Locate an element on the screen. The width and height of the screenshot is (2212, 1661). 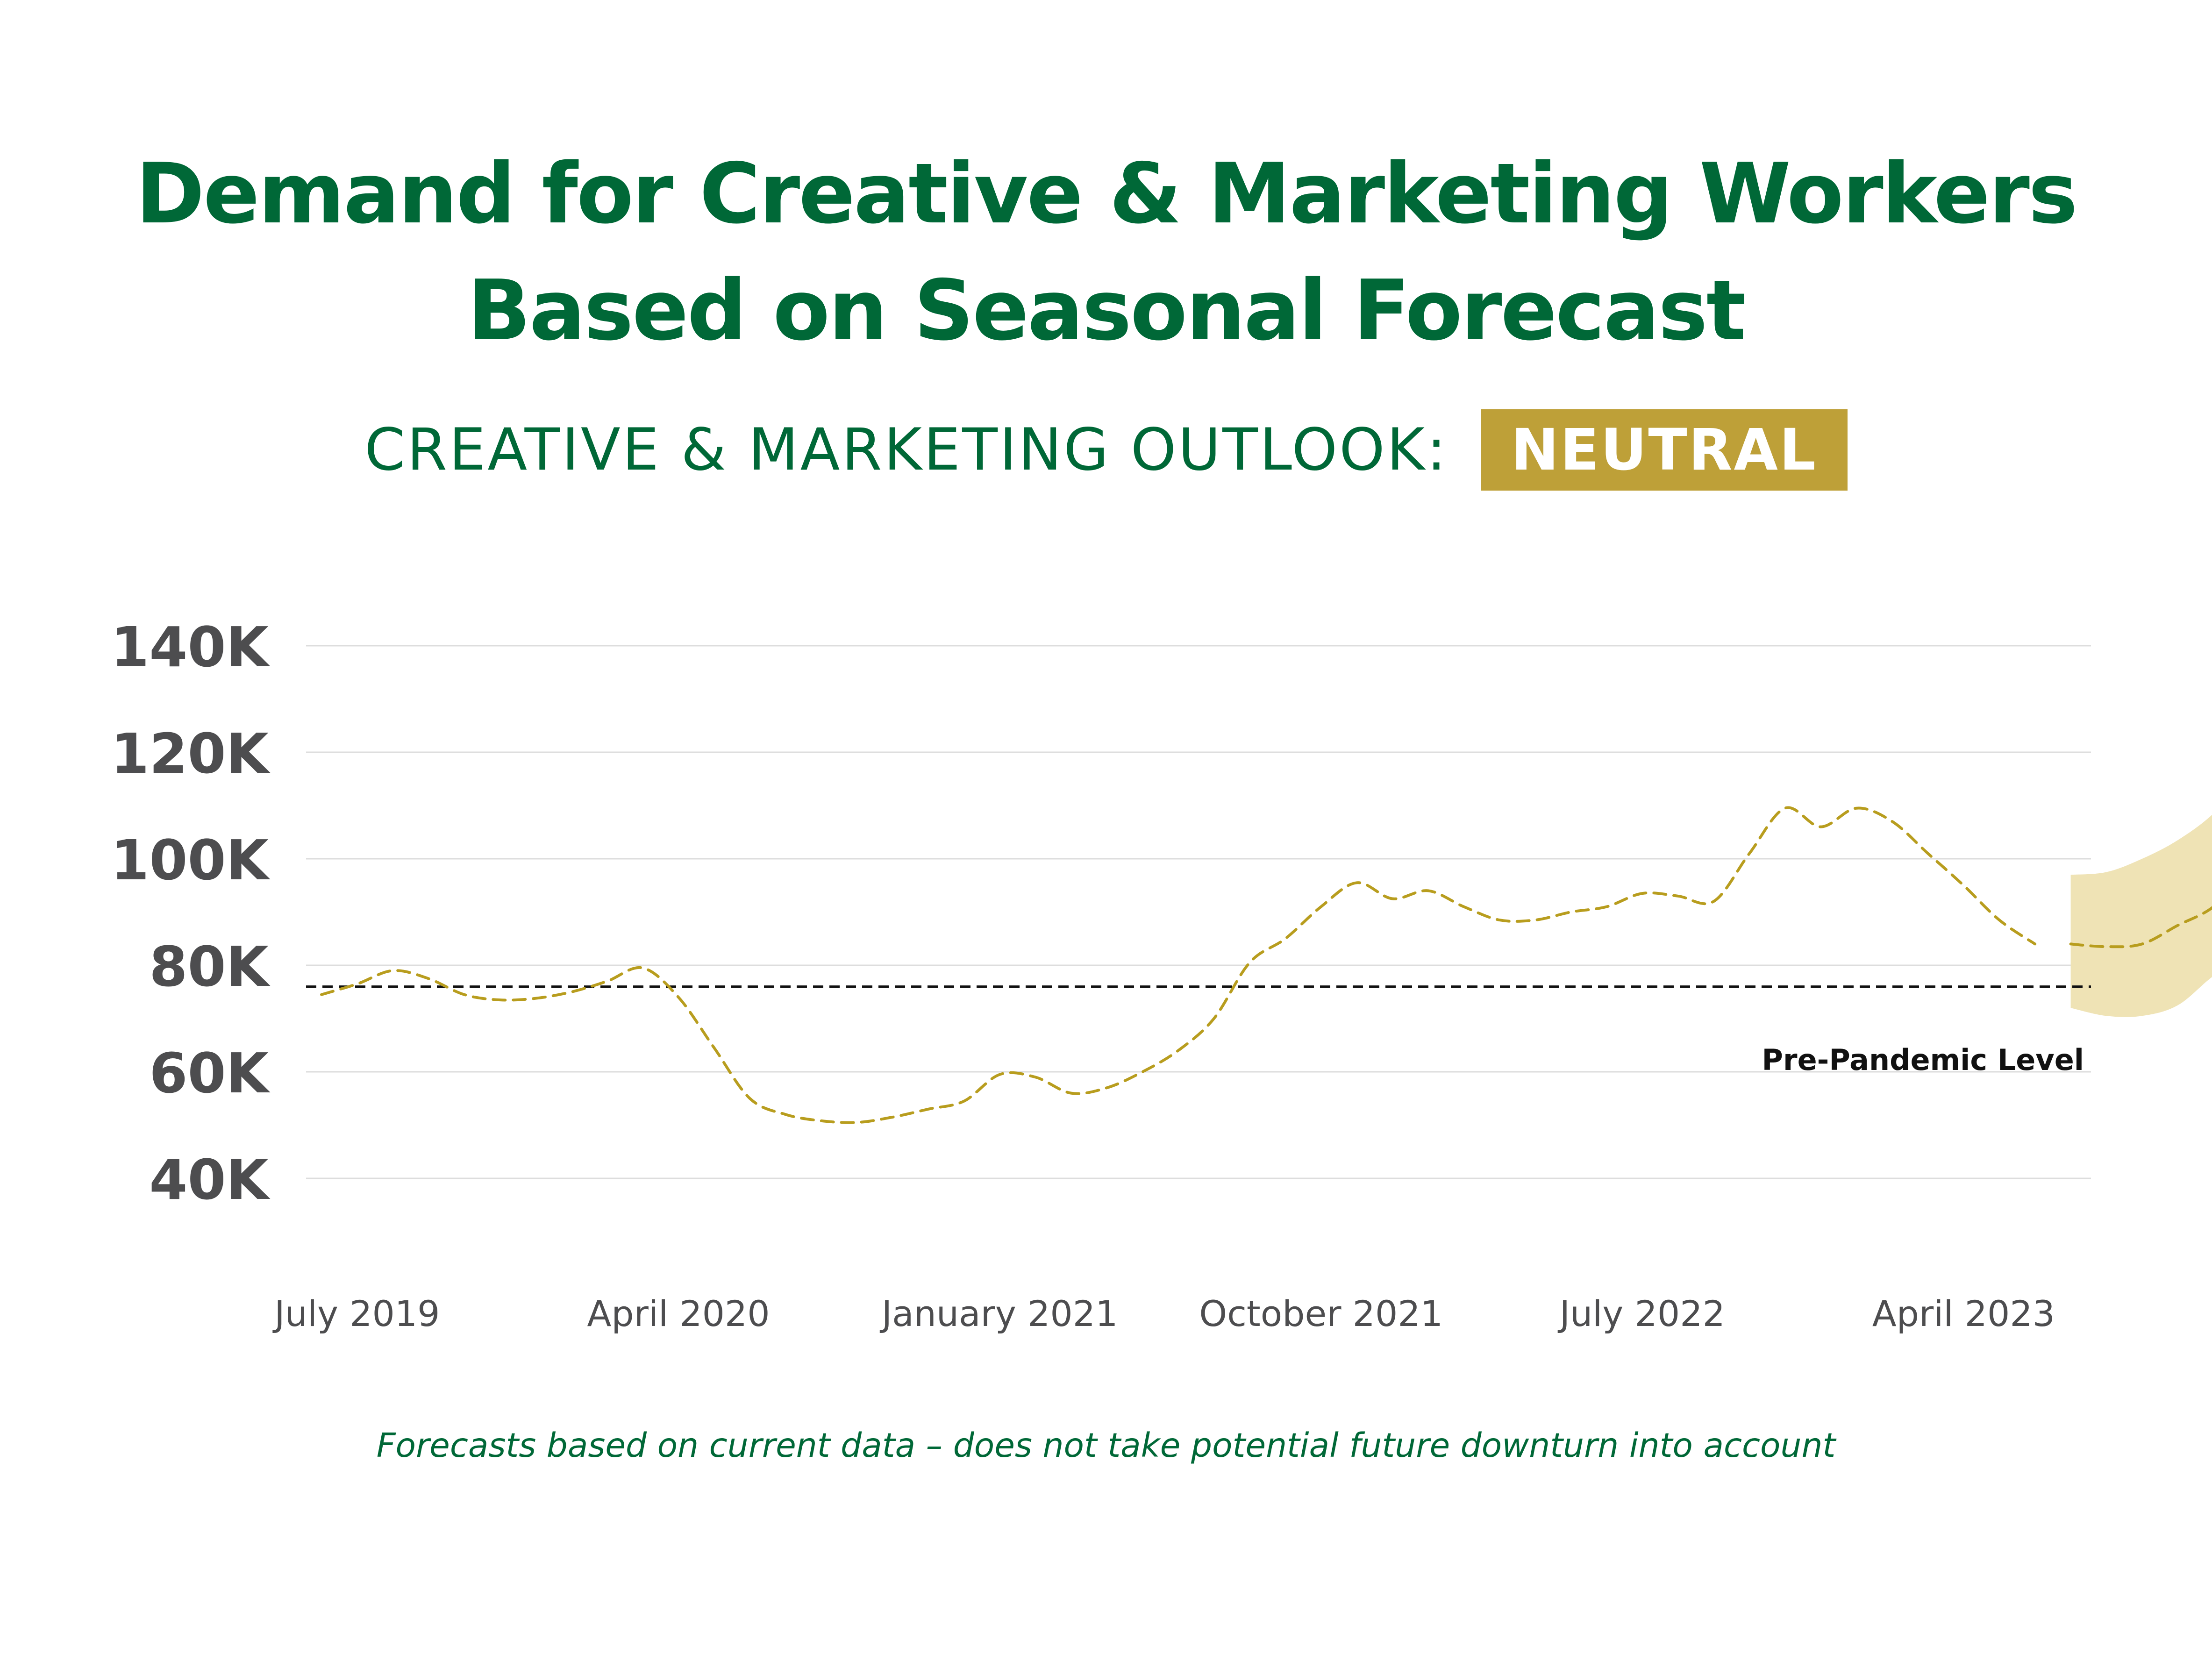
y-tick-label: 40K is located at coordinates (210, 1180).